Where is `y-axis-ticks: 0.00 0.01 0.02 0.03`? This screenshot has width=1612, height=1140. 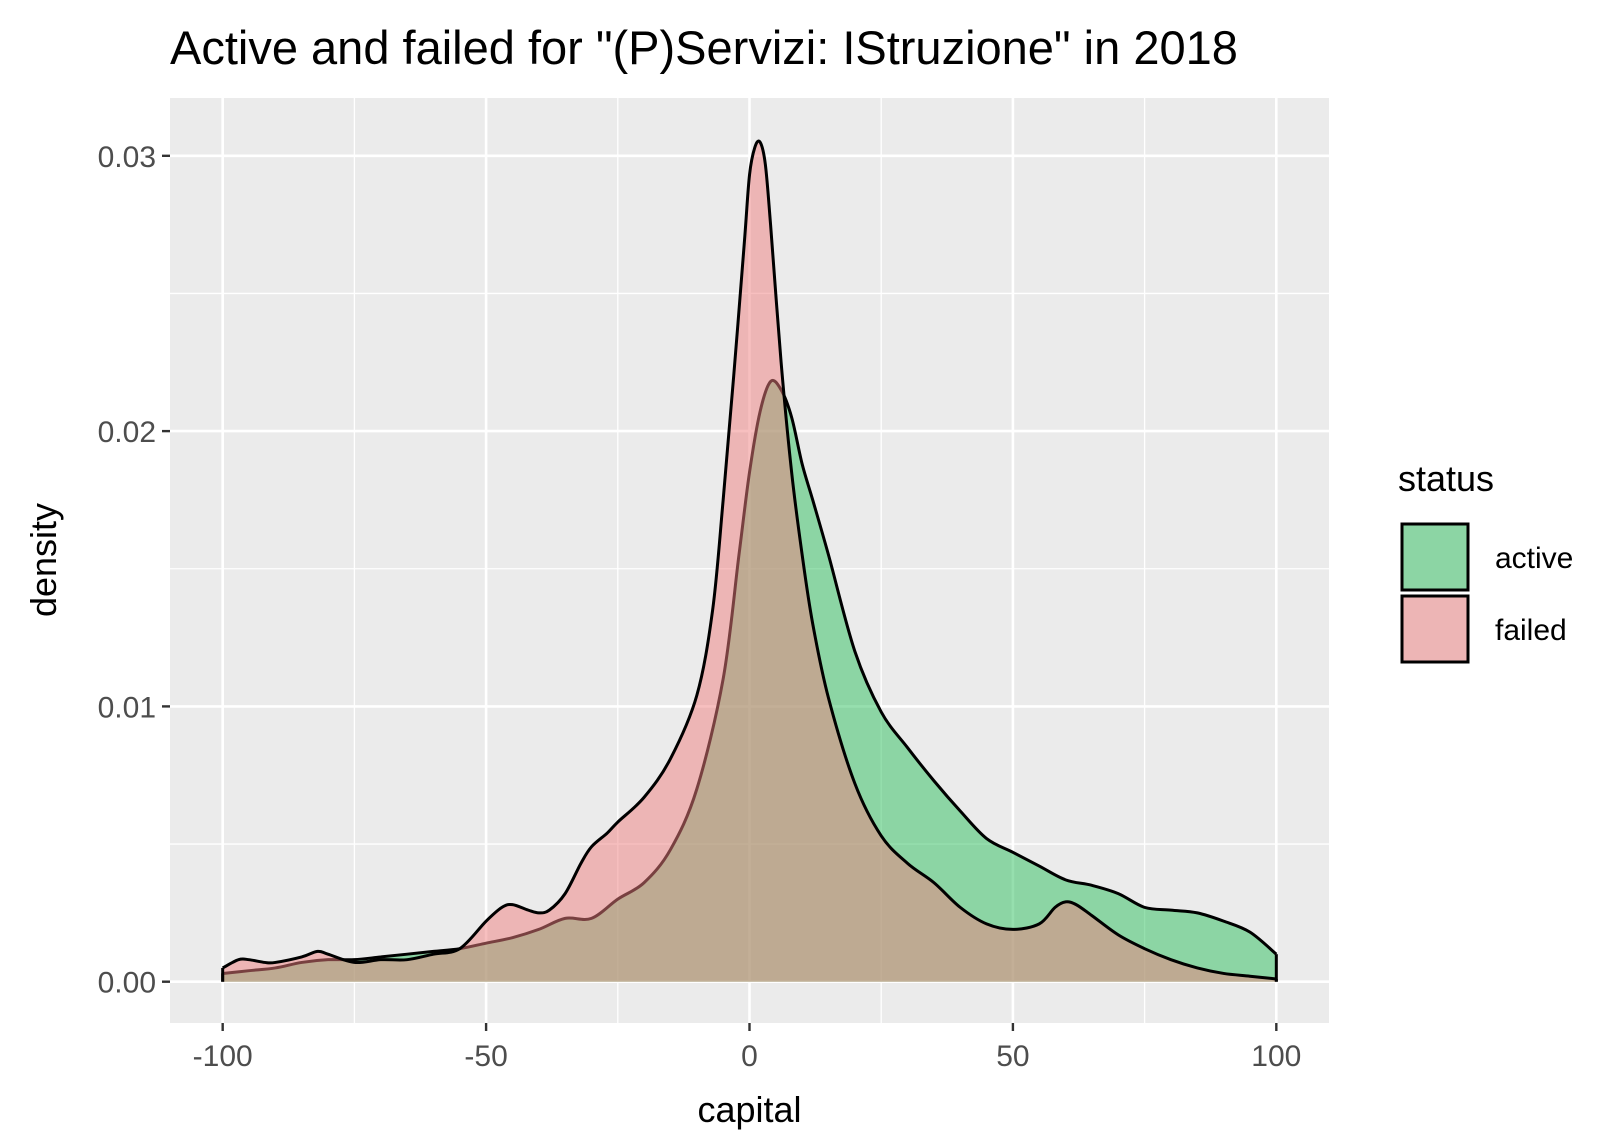
y-axis-ticks: 0.00 0.01 0.02 0.03 is located at coordinates (134, 570).